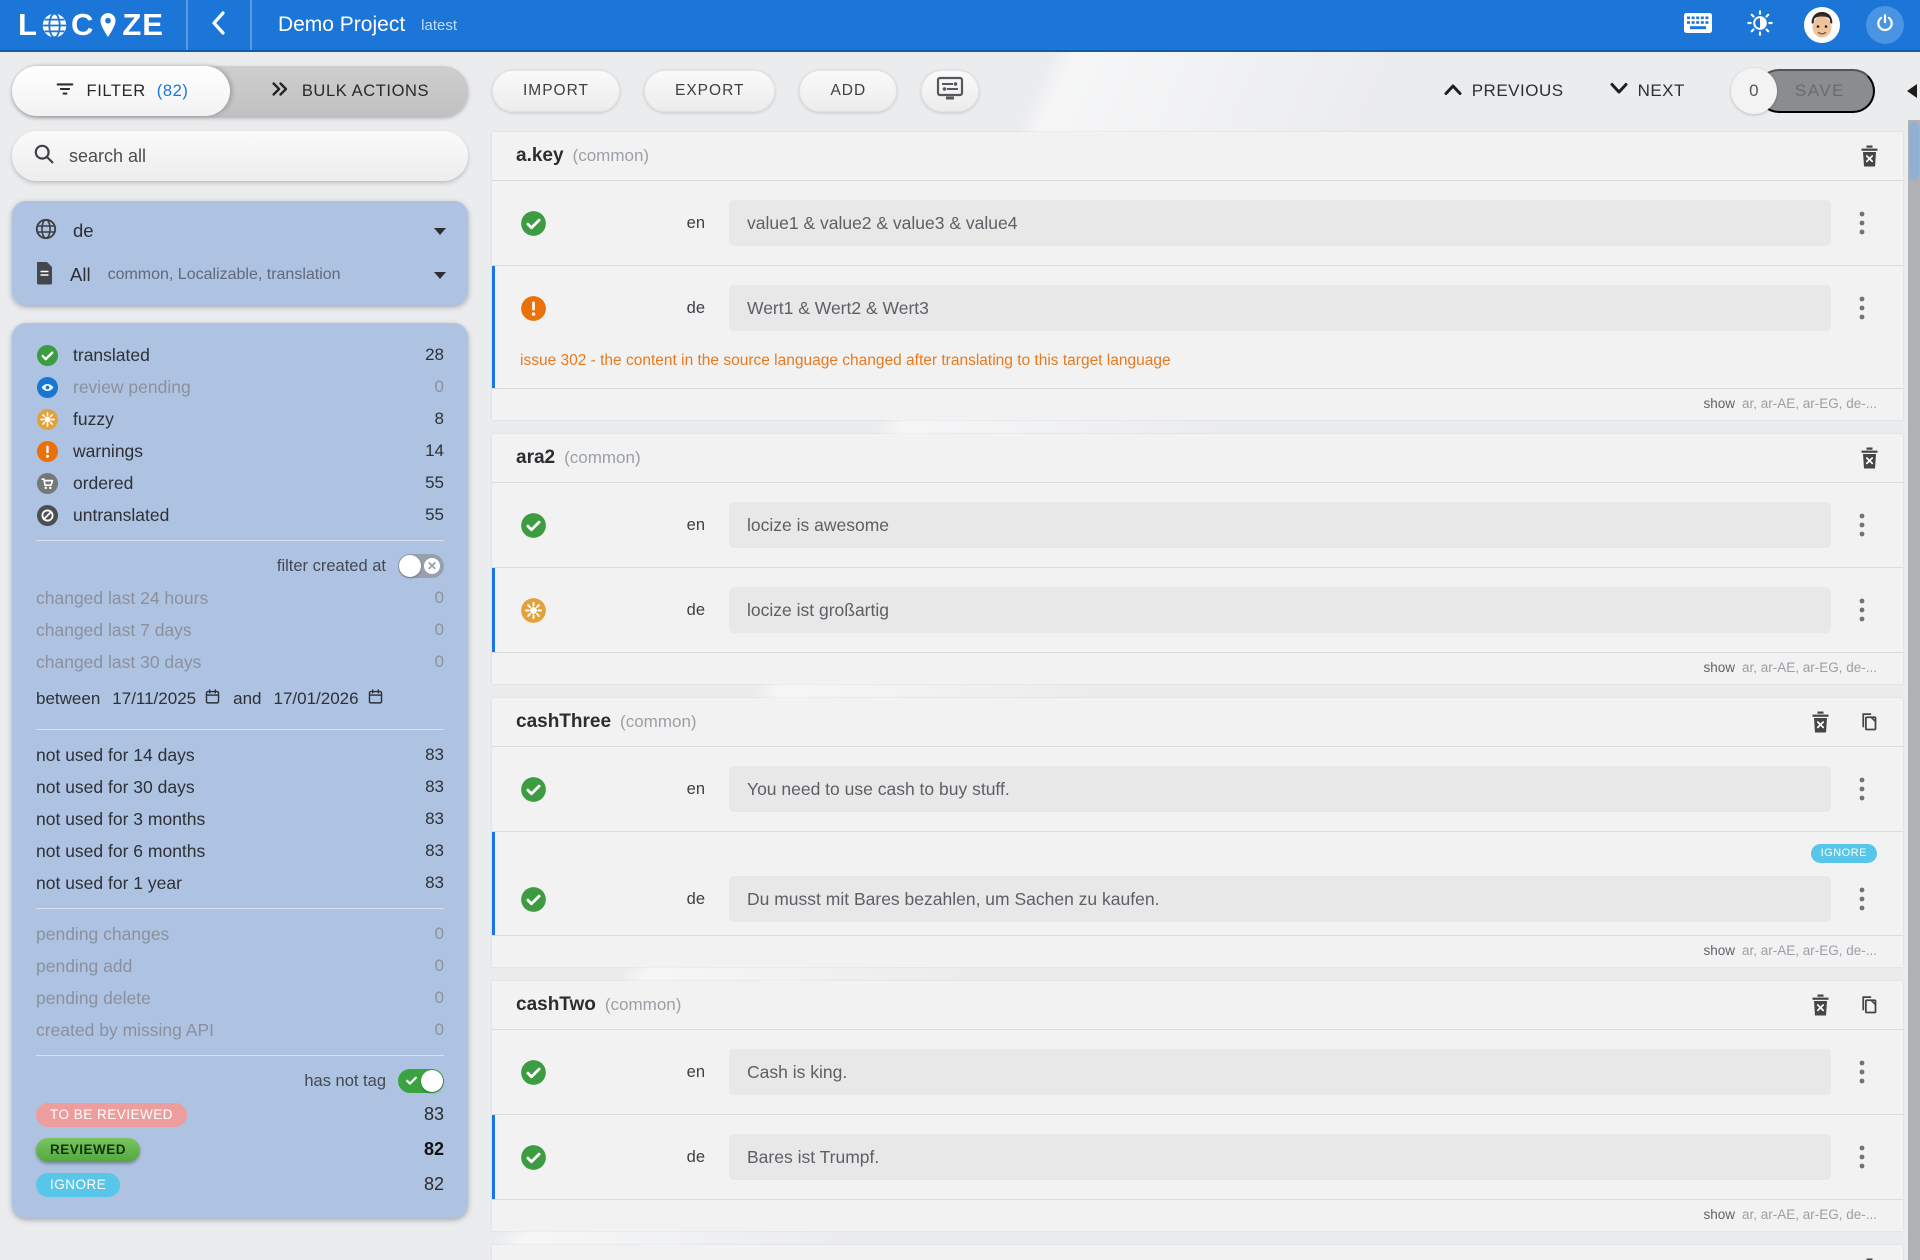 This screenshot has width=1920, height=1260. What do you see at coordinates (564, 721) in the screenshot?
I see `key-name: cashThree` at bounding box center [564, 721].